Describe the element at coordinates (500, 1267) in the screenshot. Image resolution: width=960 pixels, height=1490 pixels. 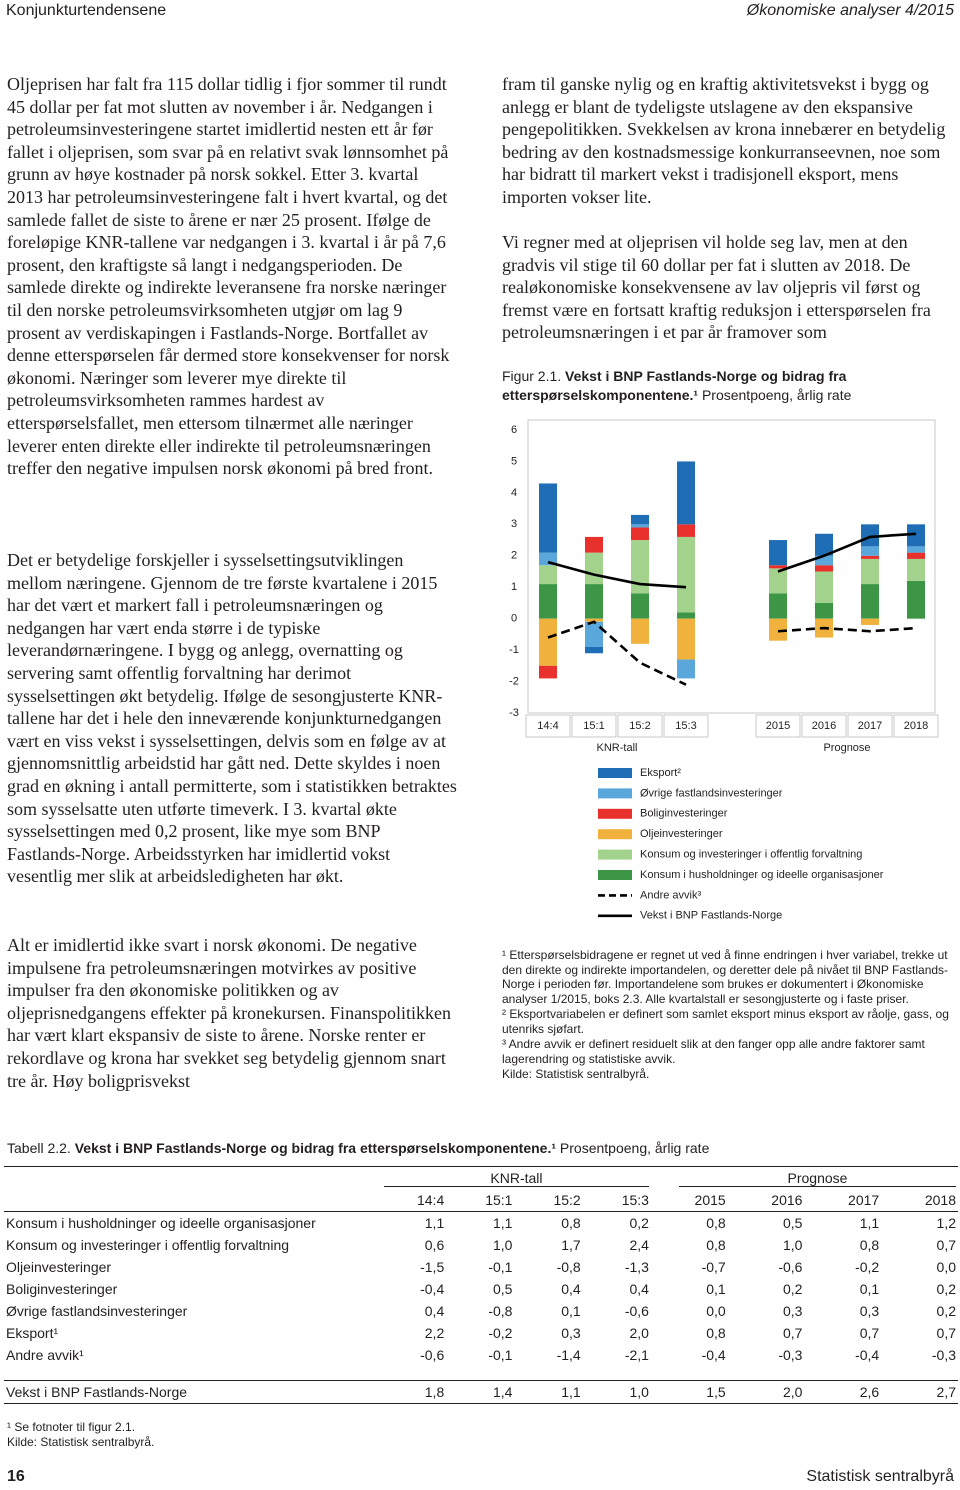
I see `table-value: -0,1` at that location.